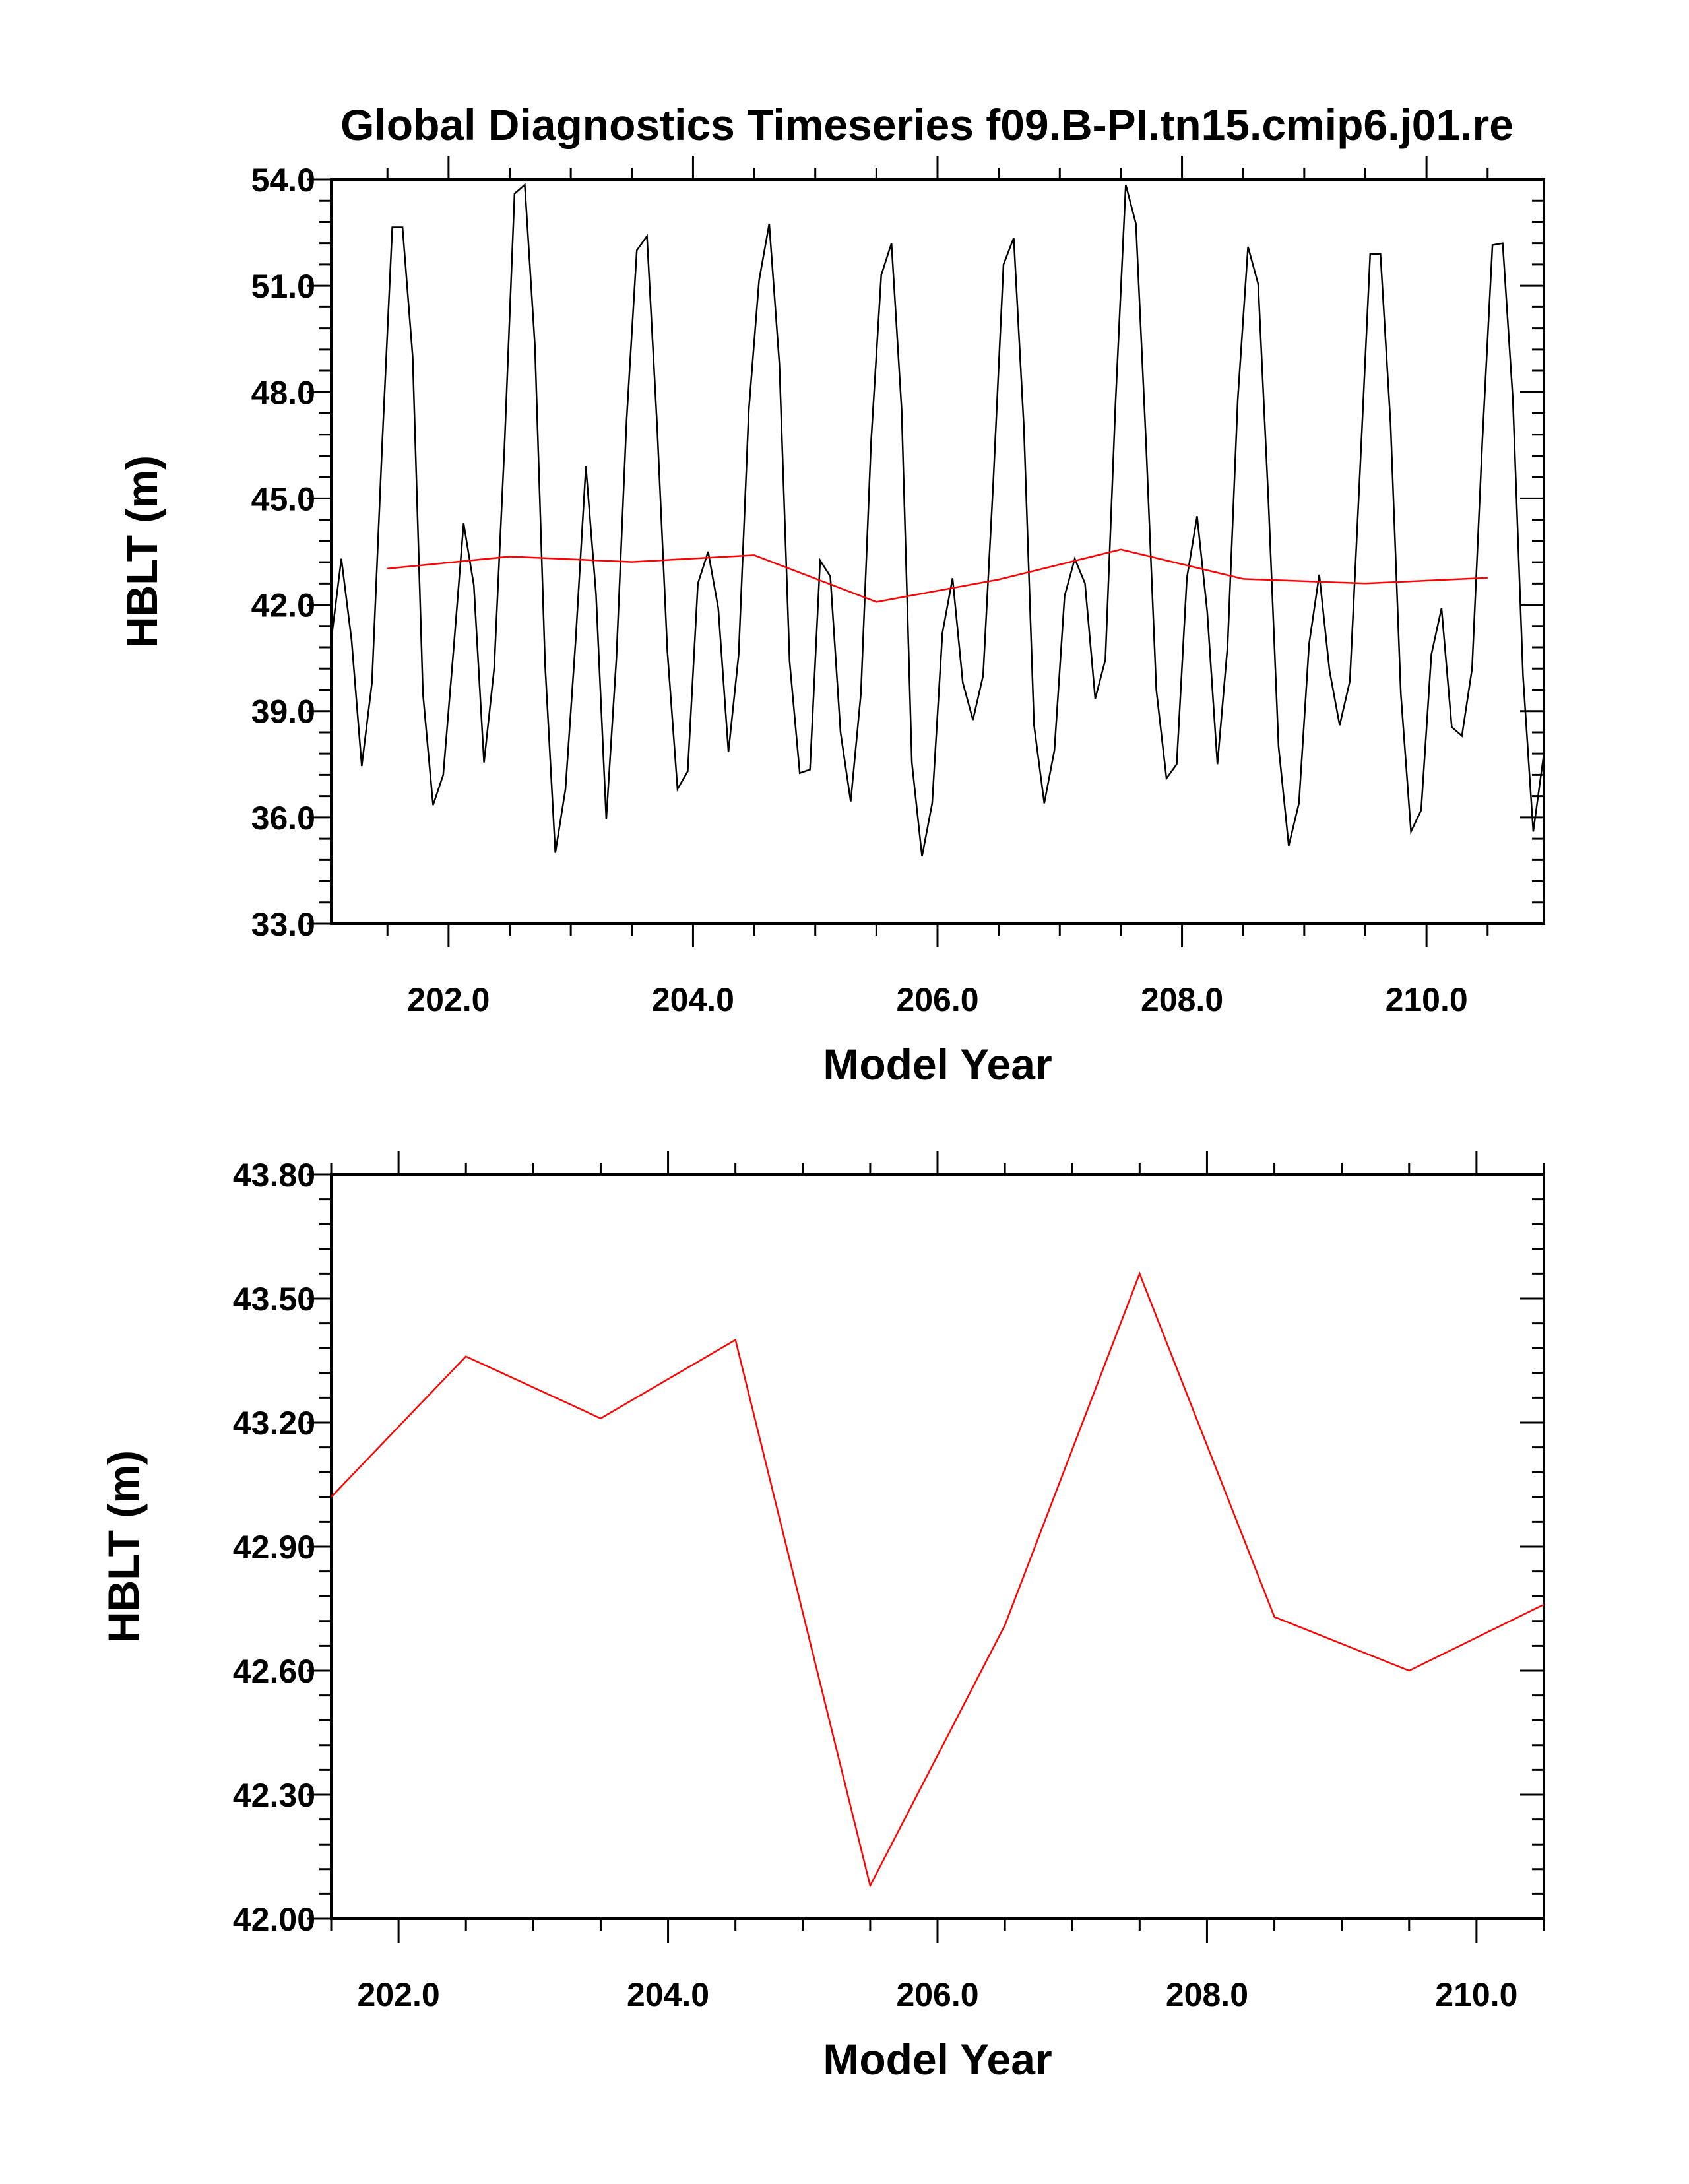 This screenshot has height=2184, width=1689. I want to click on y-tick-label: 36.0, so click(283, 818).